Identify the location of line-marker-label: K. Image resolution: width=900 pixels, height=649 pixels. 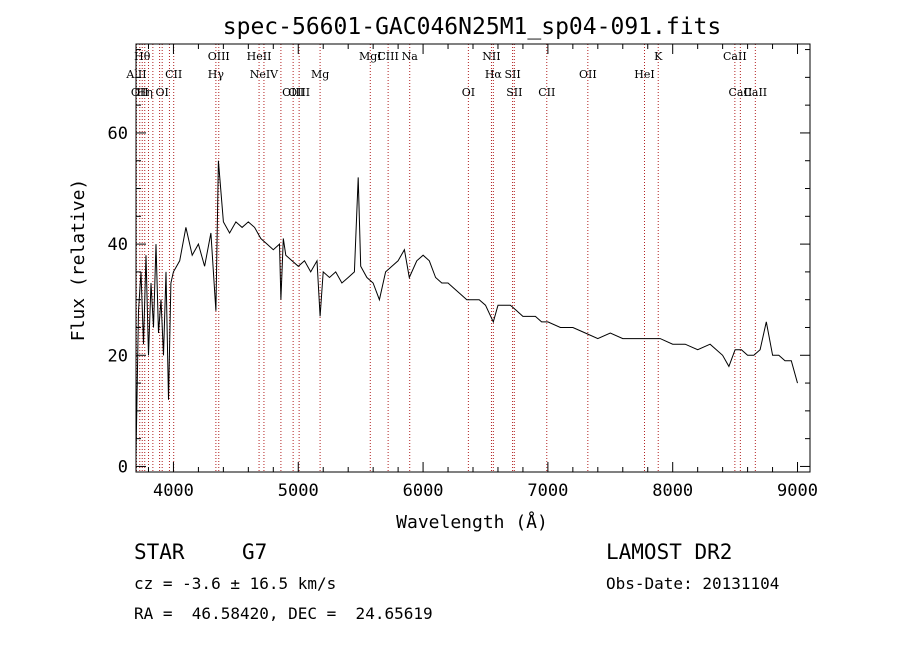
(658, 56).